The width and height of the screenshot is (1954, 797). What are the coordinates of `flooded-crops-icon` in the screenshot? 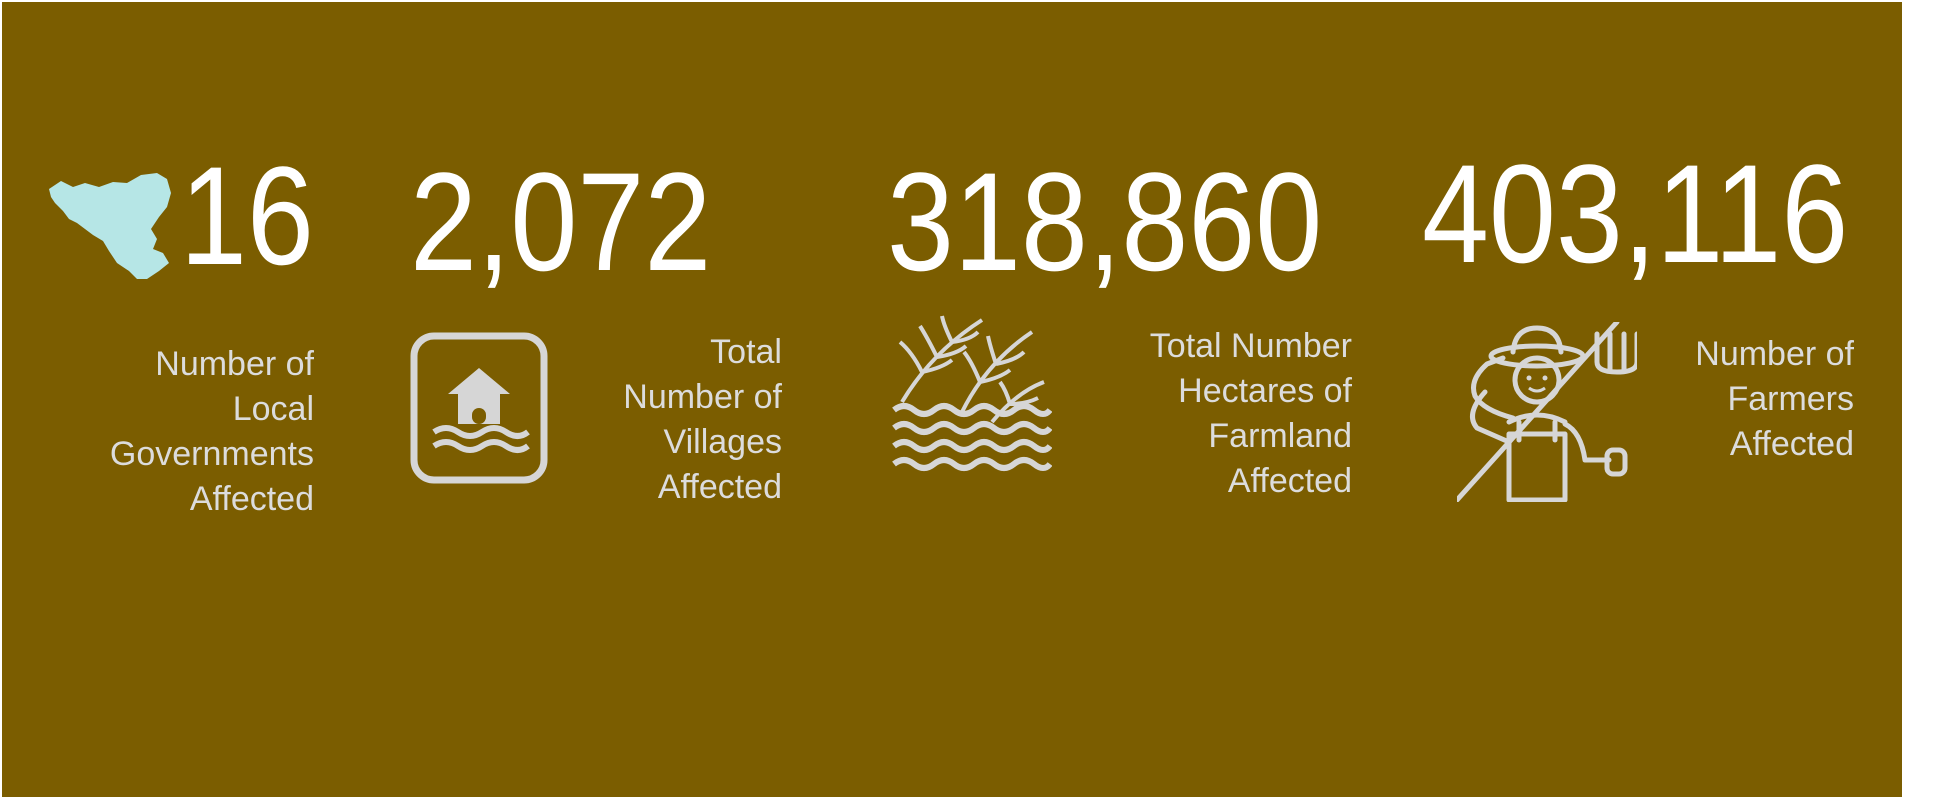 It's located at (972, 392).